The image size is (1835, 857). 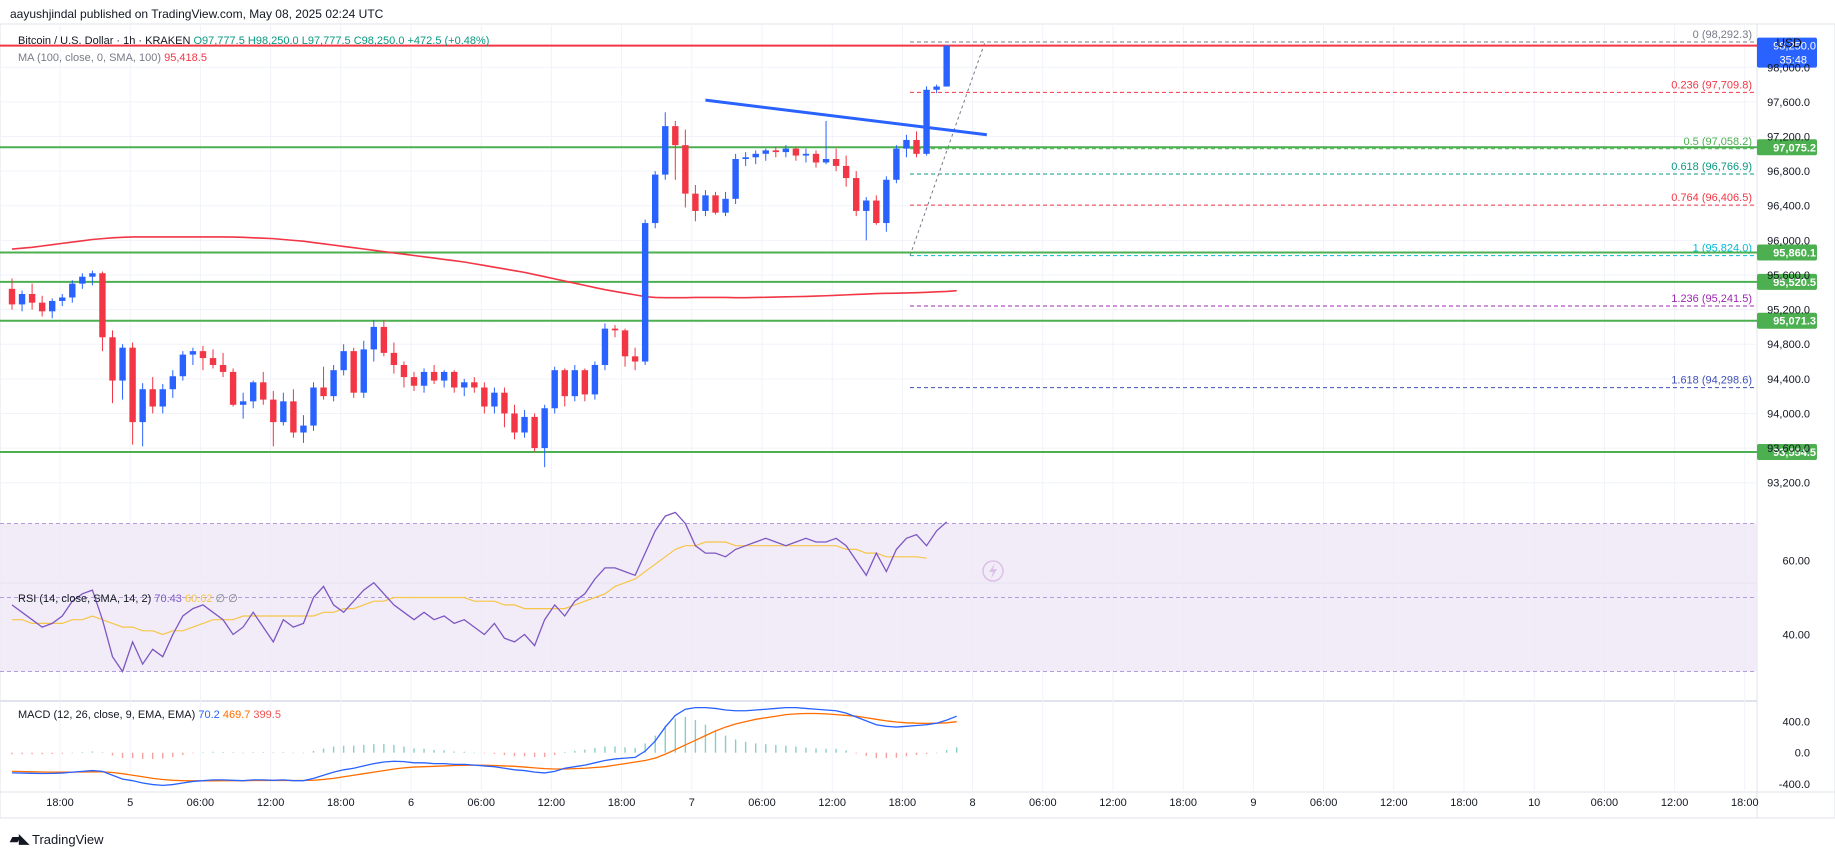 What do you see at coordinates (1253, 803) in the screenshot?
I see `x-tick-label: 9` at bounding box center [1253, 803].